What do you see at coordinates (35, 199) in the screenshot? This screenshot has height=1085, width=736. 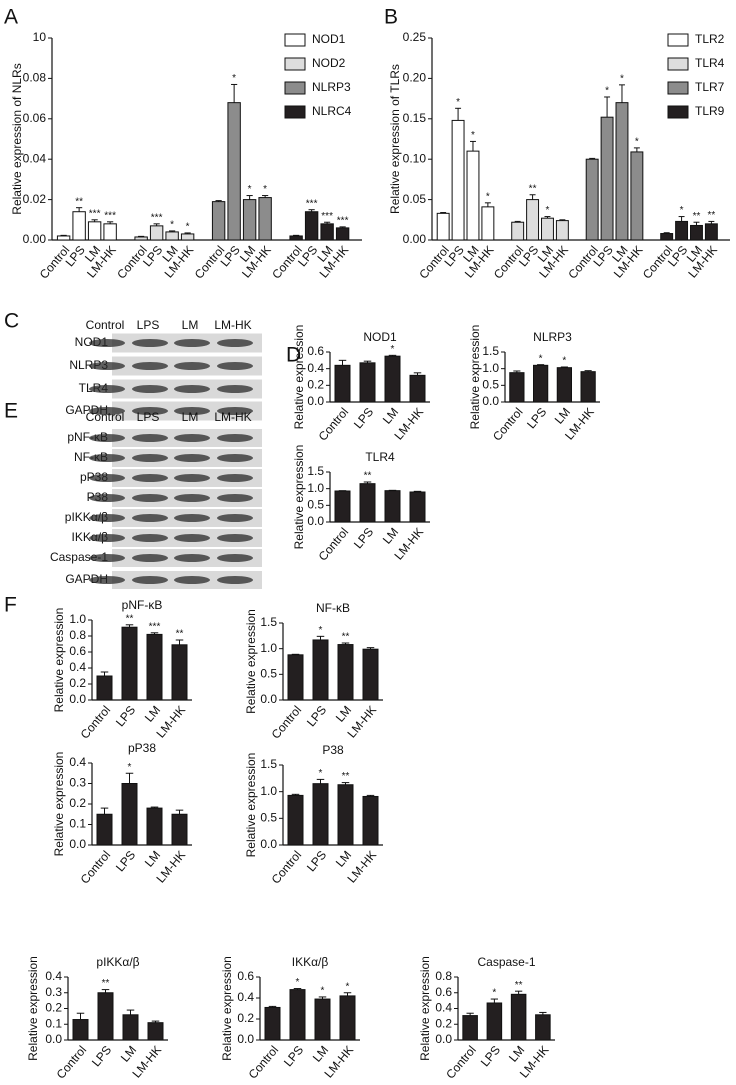 I see `y-tick-label: 0.02` at bounding box center [35, 199].